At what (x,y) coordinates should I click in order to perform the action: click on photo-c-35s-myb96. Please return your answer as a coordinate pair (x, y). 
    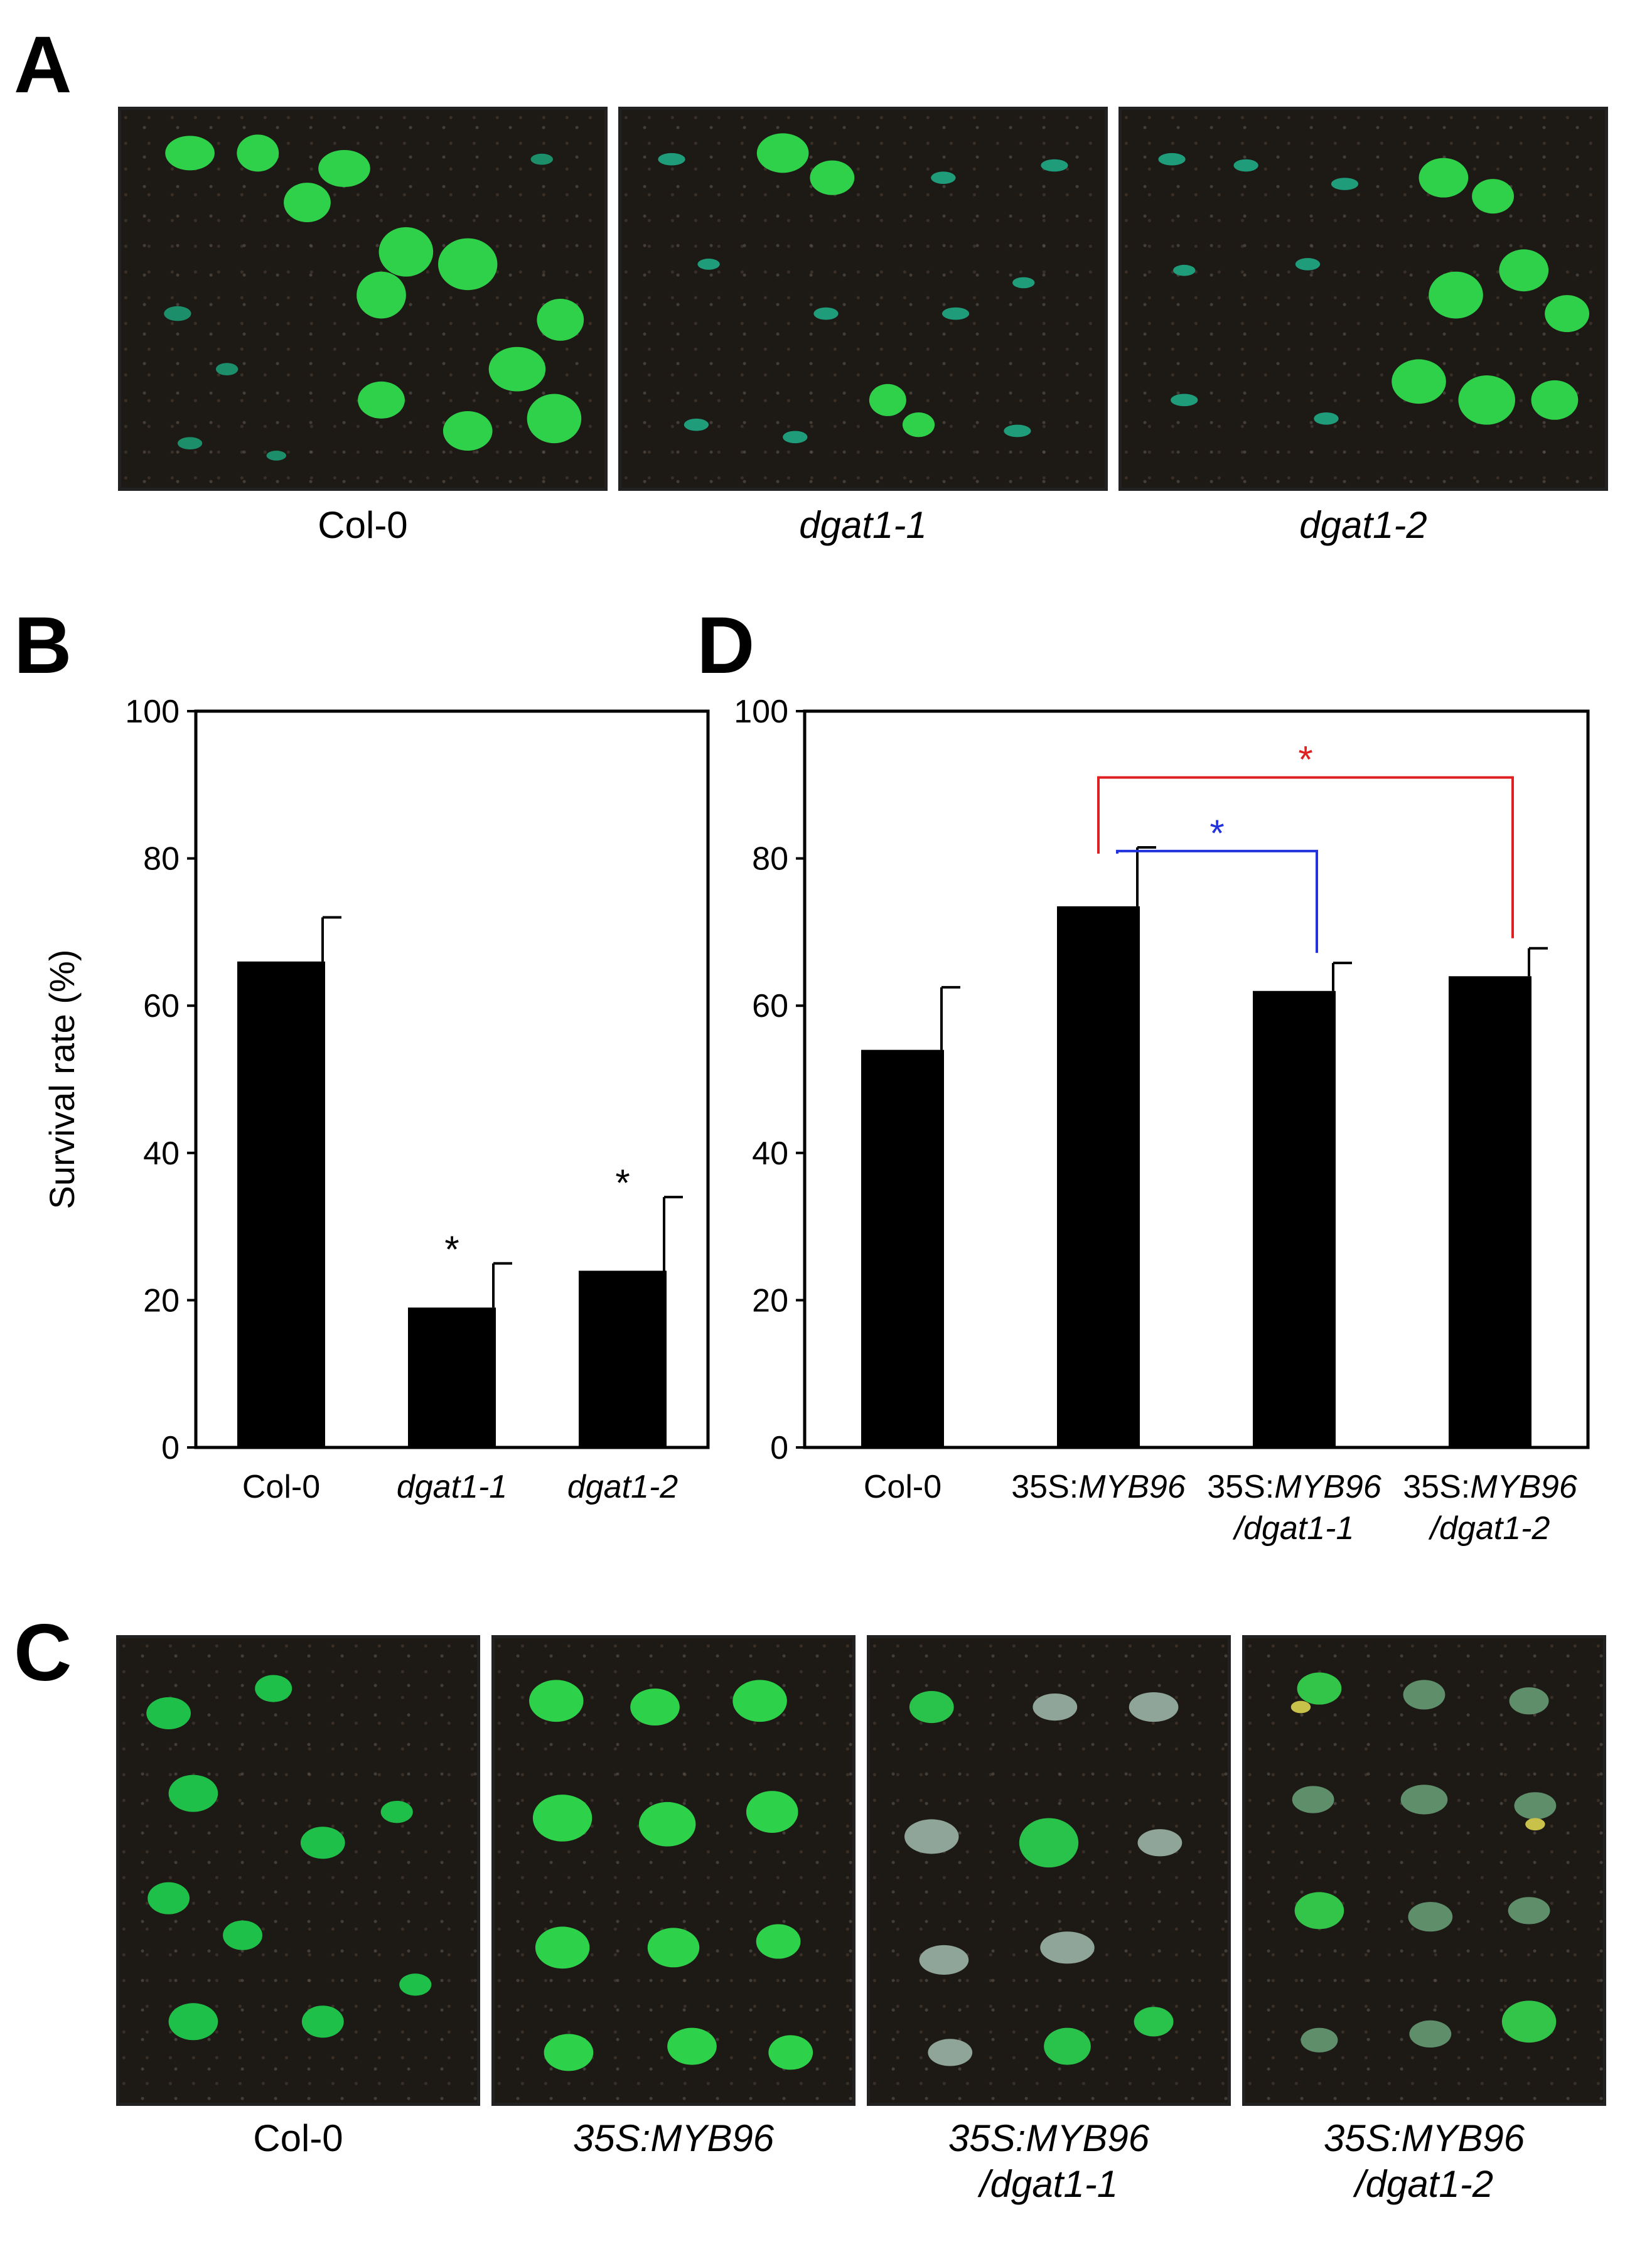
    Looking at the image, I should click on (673, 1870).